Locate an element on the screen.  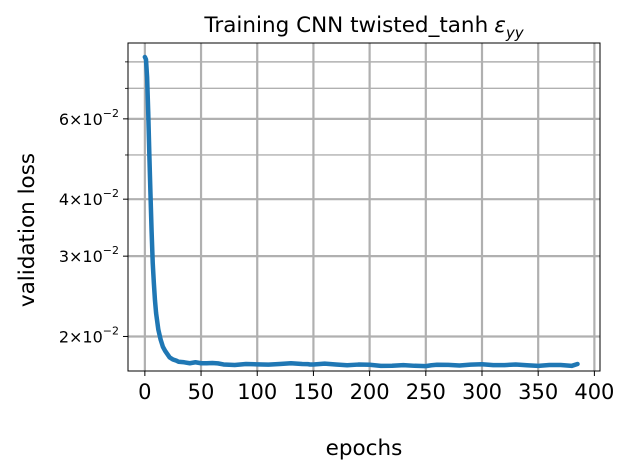
chart-title-symbol: ε is located at coordinates (500, 25).